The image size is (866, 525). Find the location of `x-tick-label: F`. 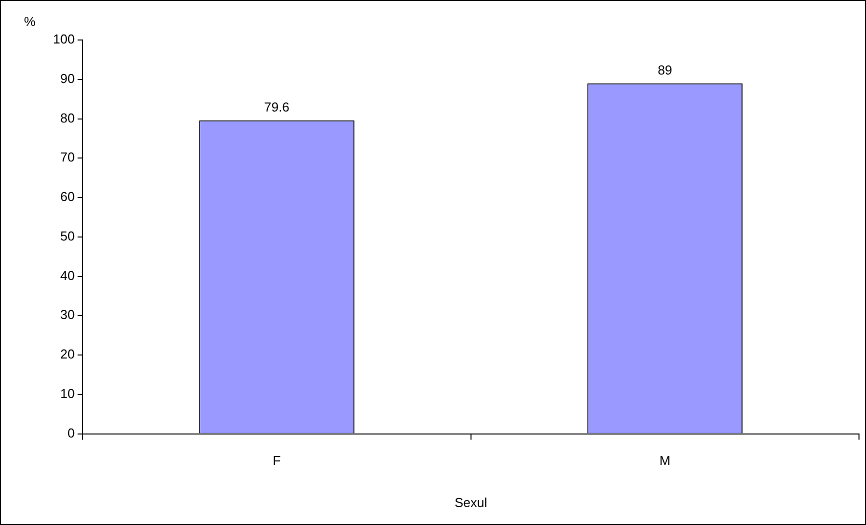

x-tick-label: F is located at coordinates (276, 460).